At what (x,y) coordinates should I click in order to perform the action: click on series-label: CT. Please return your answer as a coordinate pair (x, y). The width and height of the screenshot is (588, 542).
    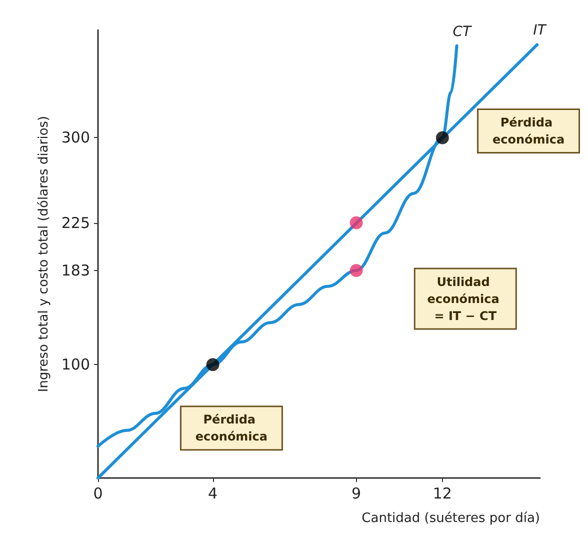
    Looking at the image, I should click on (462, 32).